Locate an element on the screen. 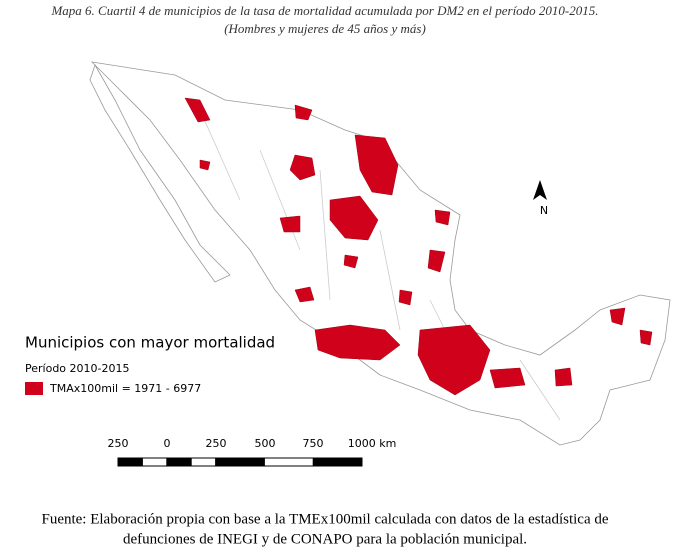  scale-label: 0 is located at coordinates (167, 443).